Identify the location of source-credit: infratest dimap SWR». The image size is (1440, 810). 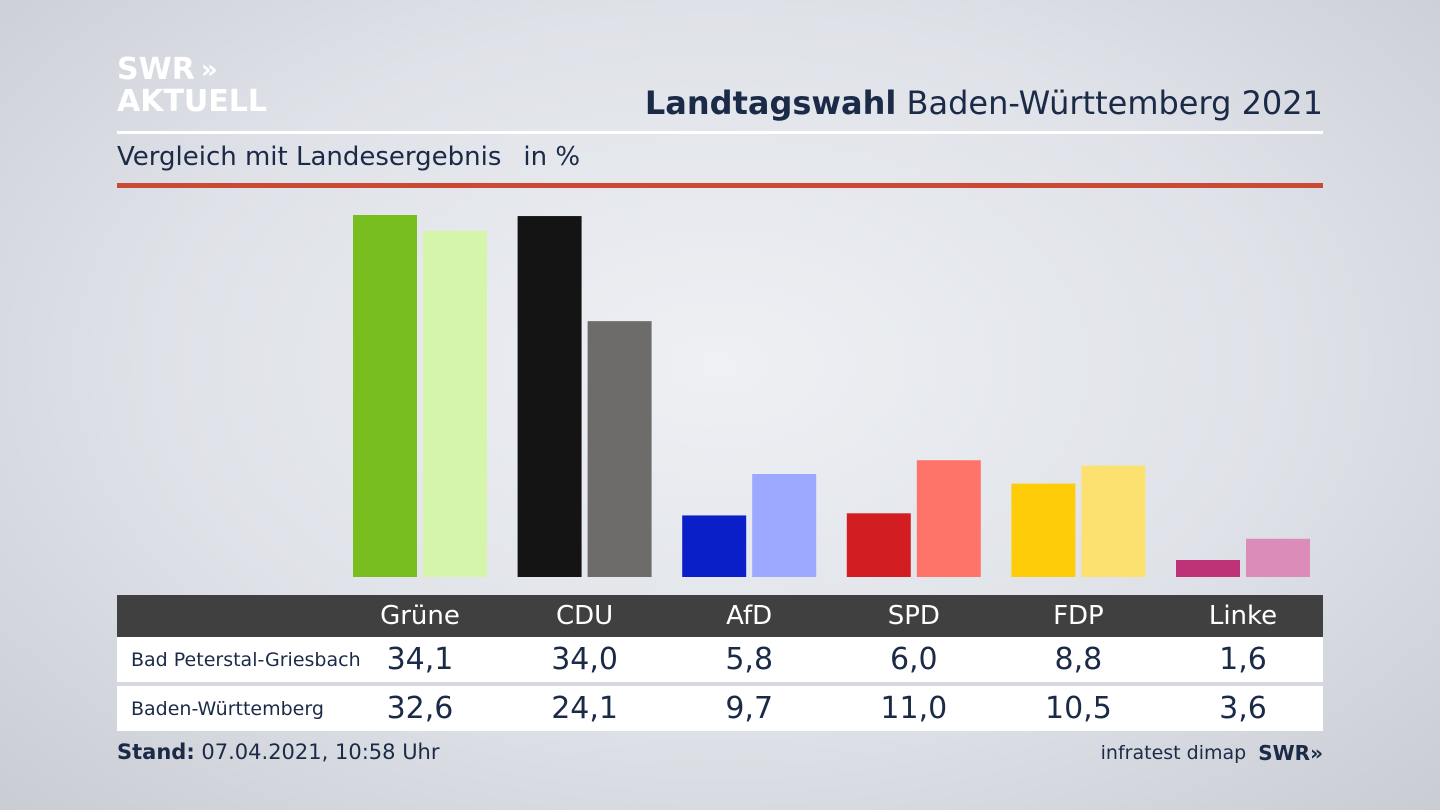
(1212, 753).